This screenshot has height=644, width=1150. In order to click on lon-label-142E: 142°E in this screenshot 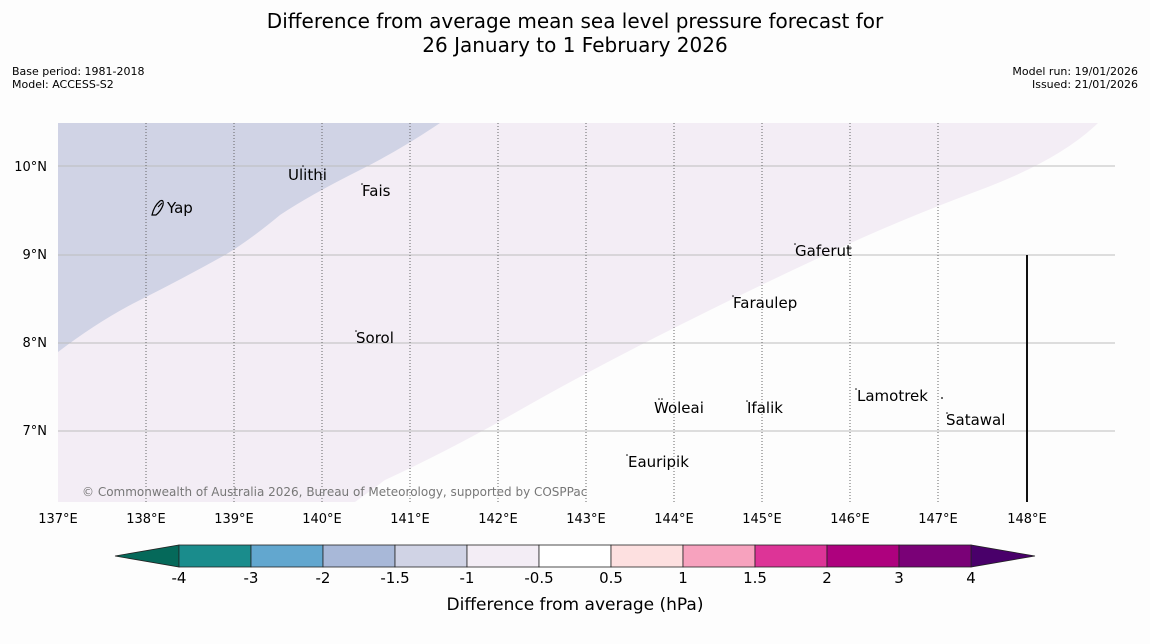, I will do `click(498, 519)`.